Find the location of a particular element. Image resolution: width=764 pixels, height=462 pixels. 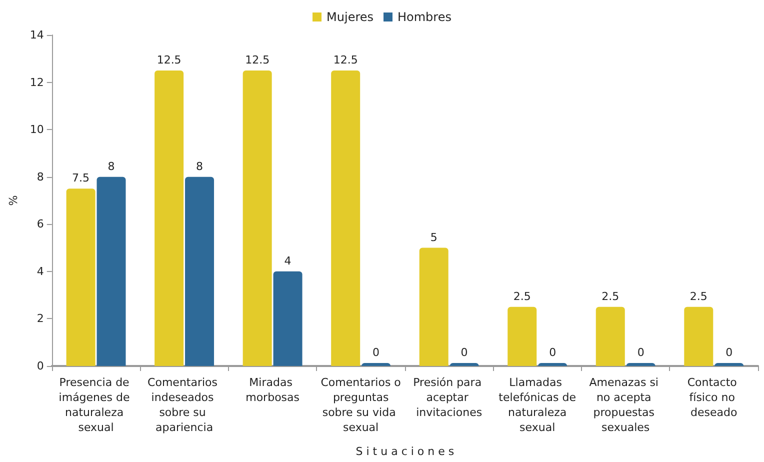

x-tick-label: Presencia de imágenes de naturaleza sexual is located at coordinates (96, 405).